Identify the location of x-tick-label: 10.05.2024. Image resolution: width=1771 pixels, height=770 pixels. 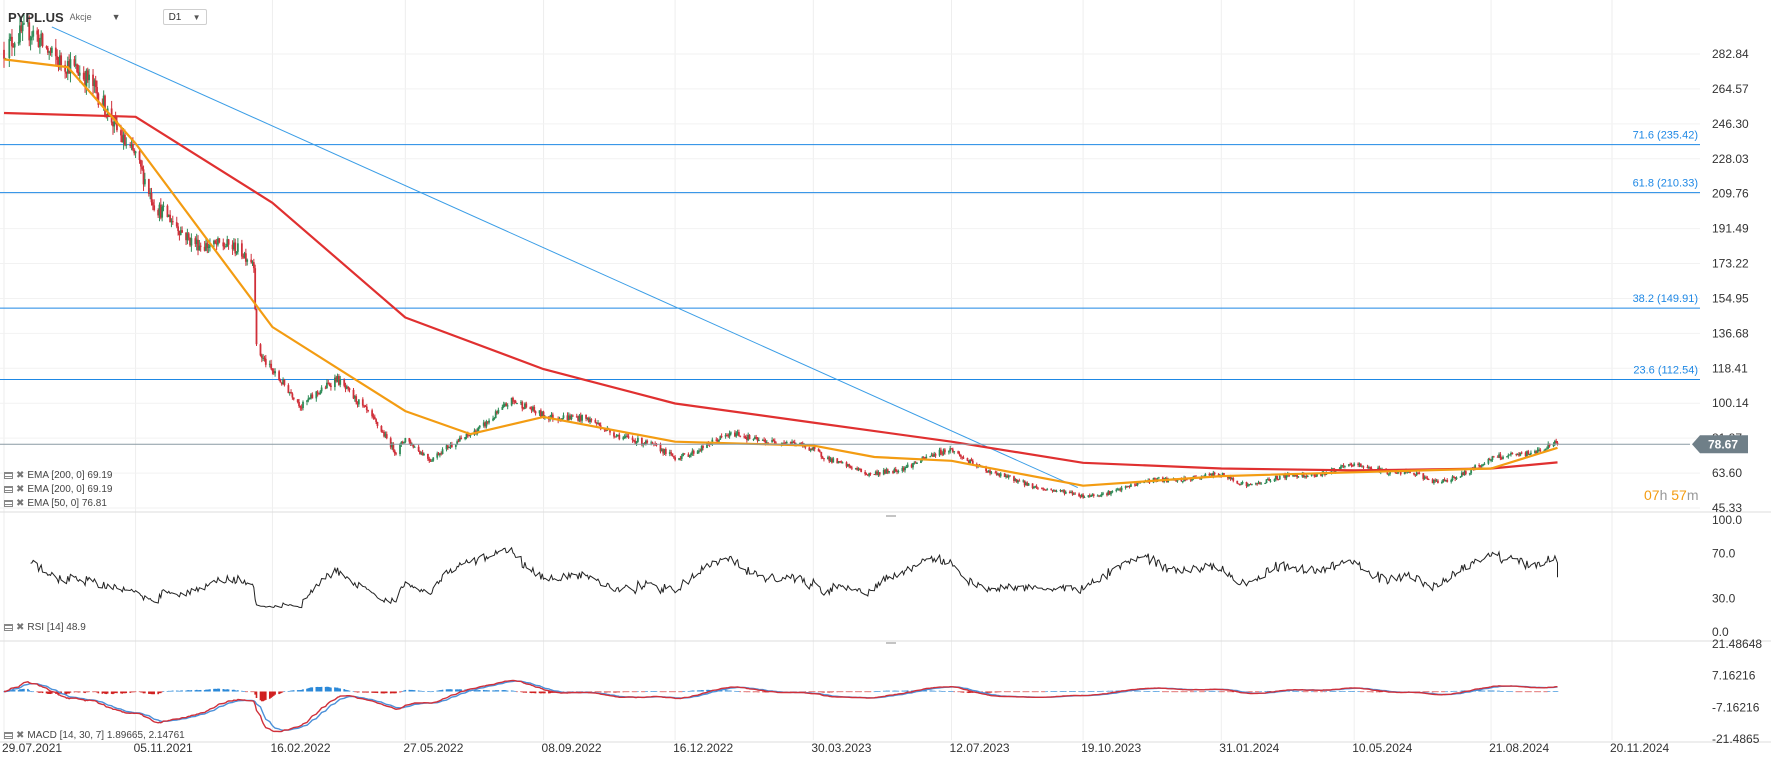
(1382, 748).